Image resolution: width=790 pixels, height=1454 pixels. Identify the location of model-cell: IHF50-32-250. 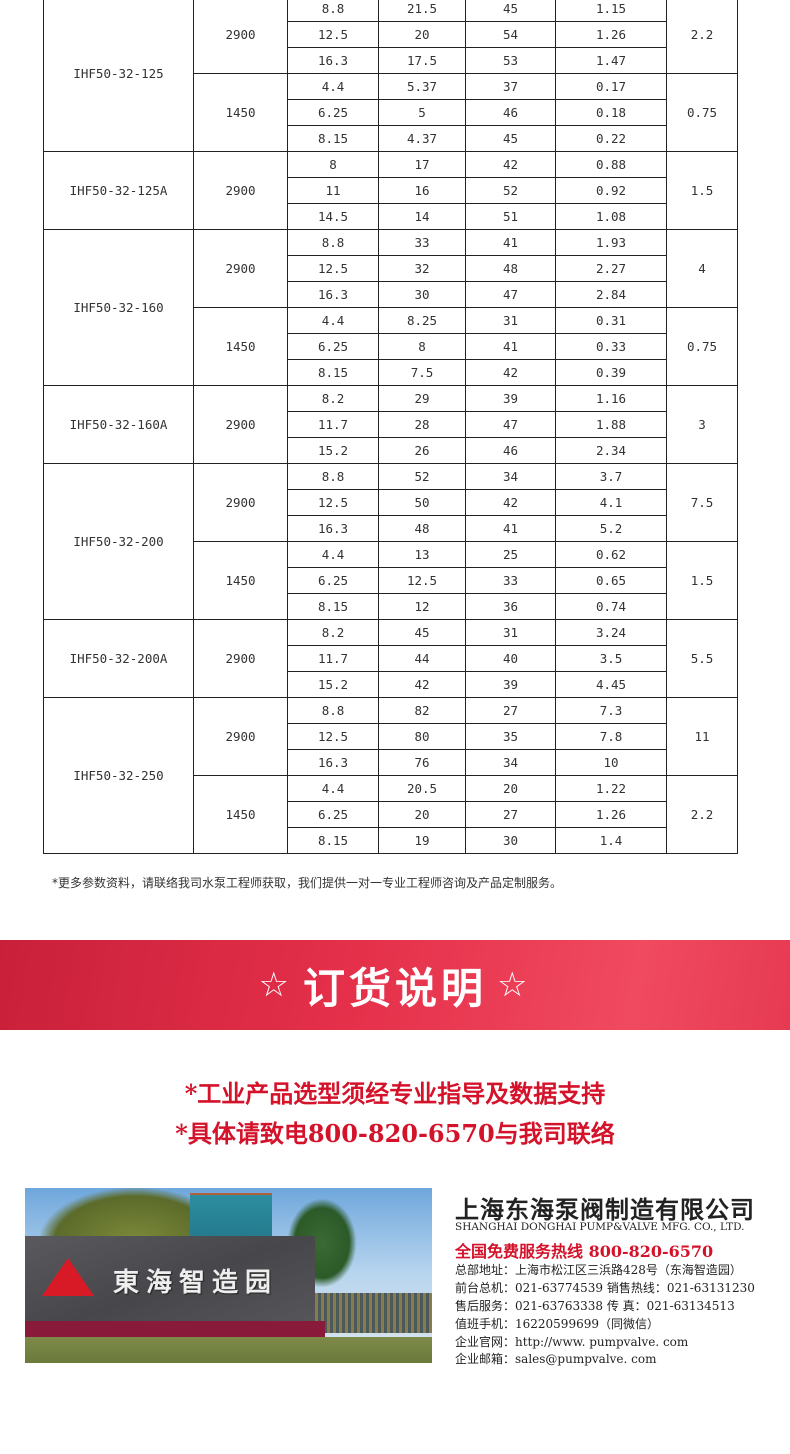
(118, 775).